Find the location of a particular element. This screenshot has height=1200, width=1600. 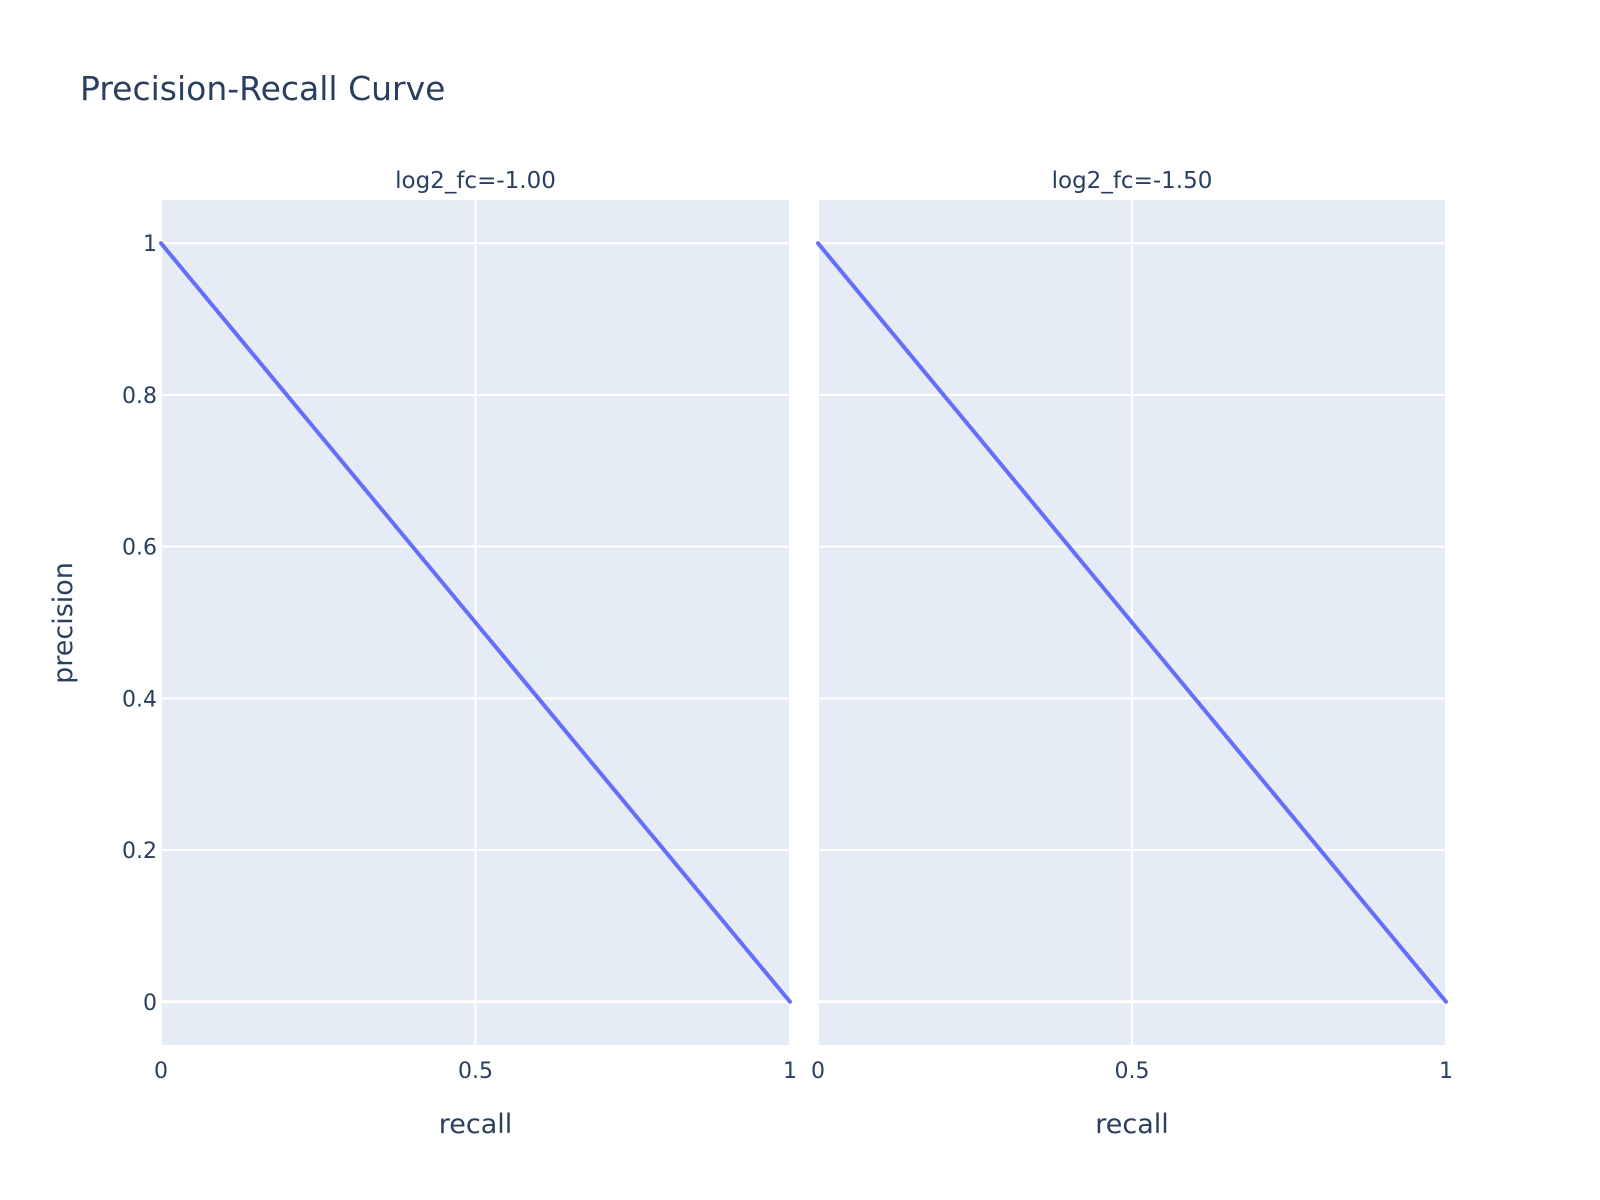

chart-title: Precision-Recall Curve is located at coordinates (262, 88).